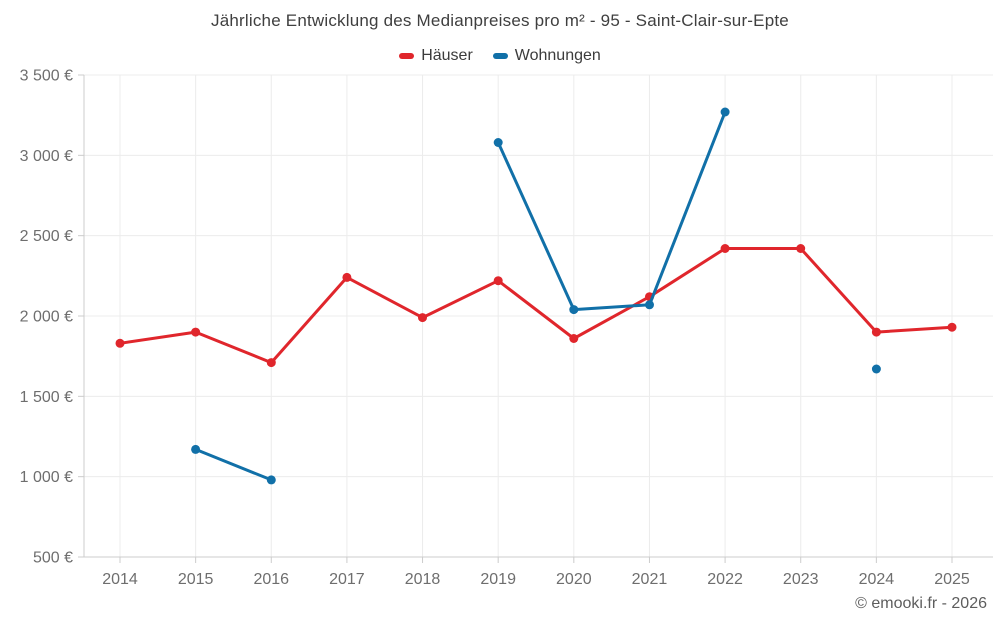  What do you see at coordinates (801, 579) in the screenshot?
I see `x-axis-label: 2023` at bounding box center [801, 579].